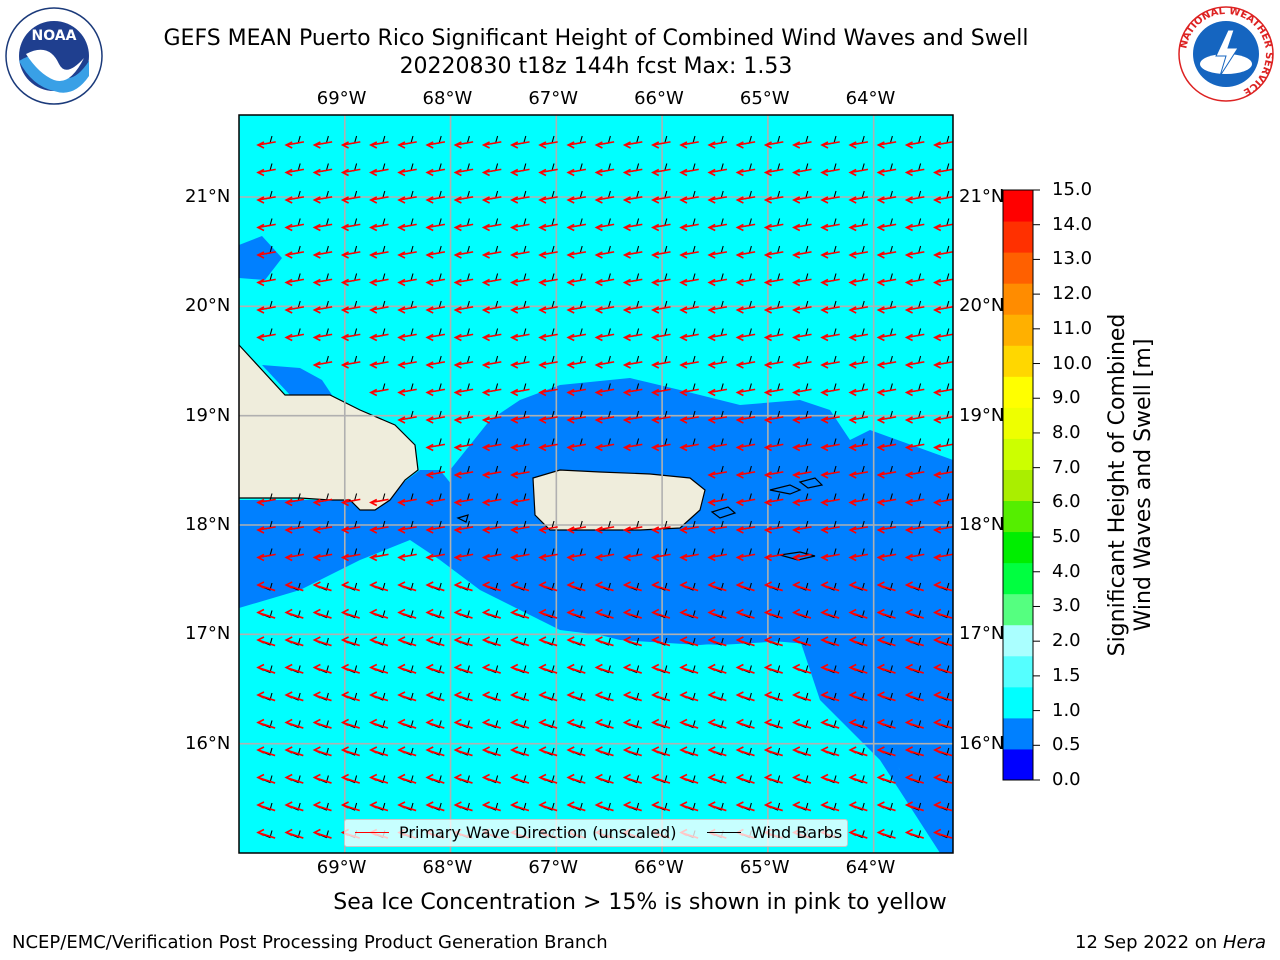 This screenshot has height=960, width=1280. I want to click on colorbar-tick-label: 4.0, so click(1066, 571).